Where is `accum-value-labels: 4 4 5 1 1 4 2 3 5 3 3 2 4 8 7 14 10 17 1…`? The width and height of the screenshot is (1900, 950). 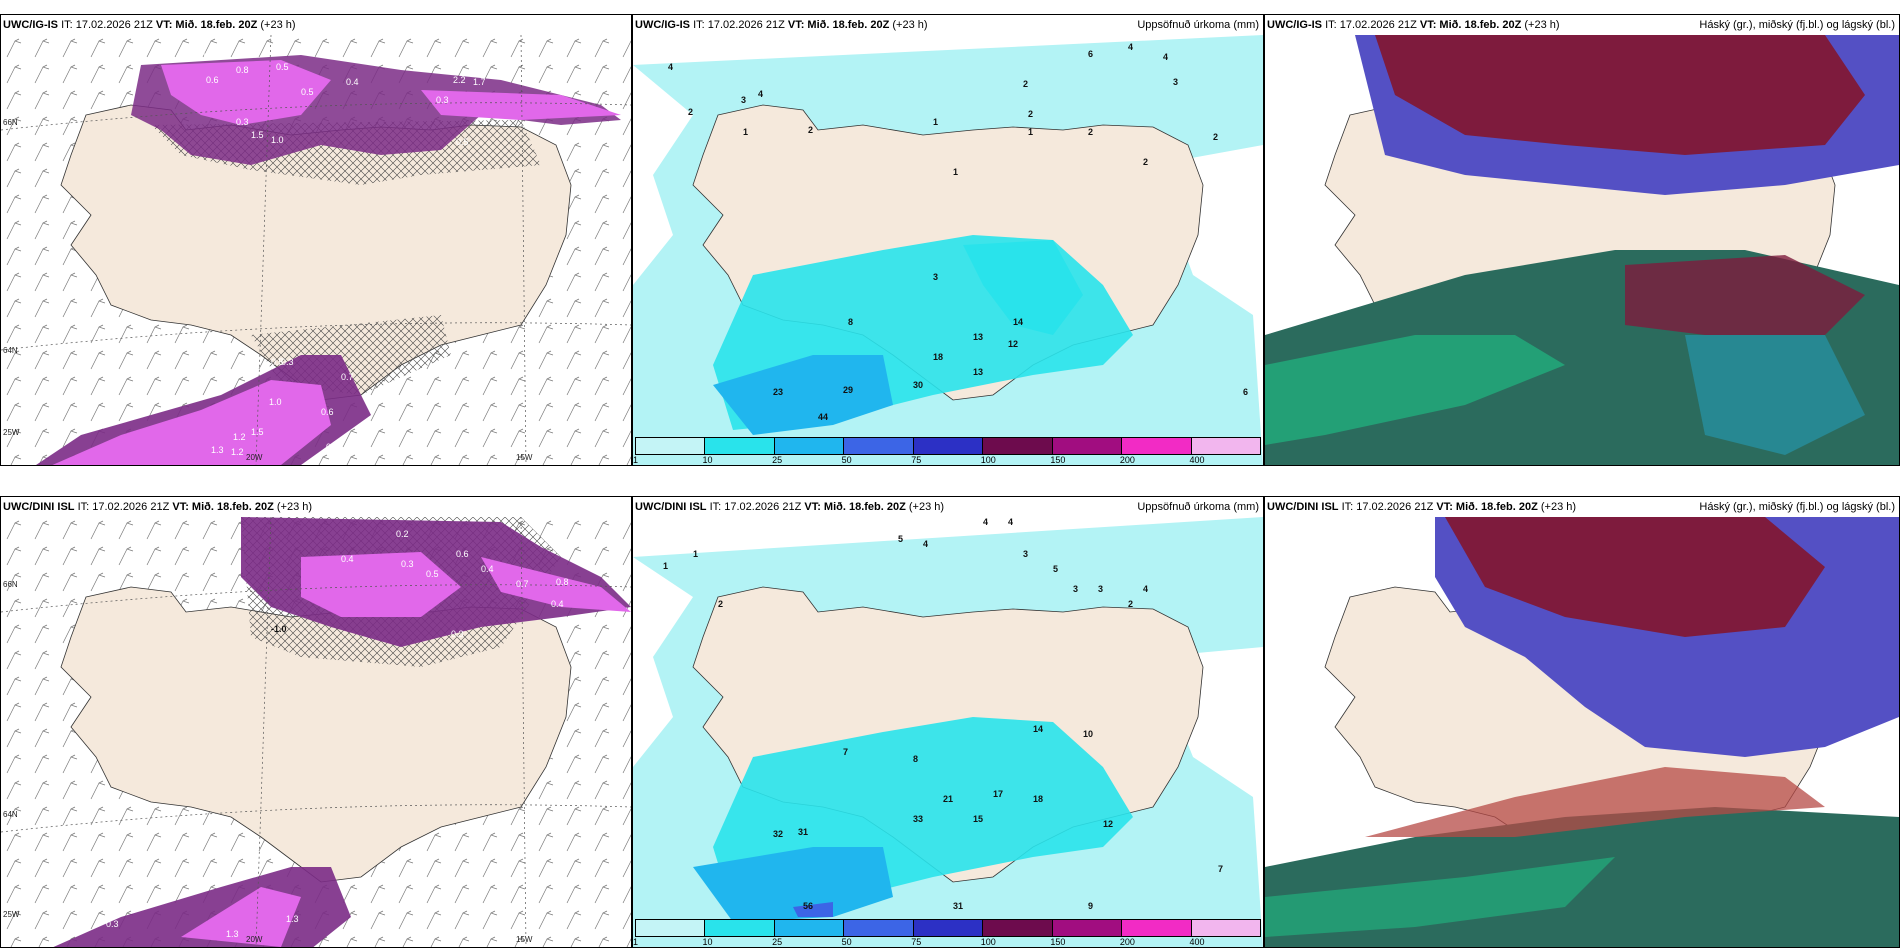 accum-value-labels: 4 4 5 1 1 4 2 3 5 3 3 2 4 8 7 14 10 17 1… is located at coordinates (943, 714).